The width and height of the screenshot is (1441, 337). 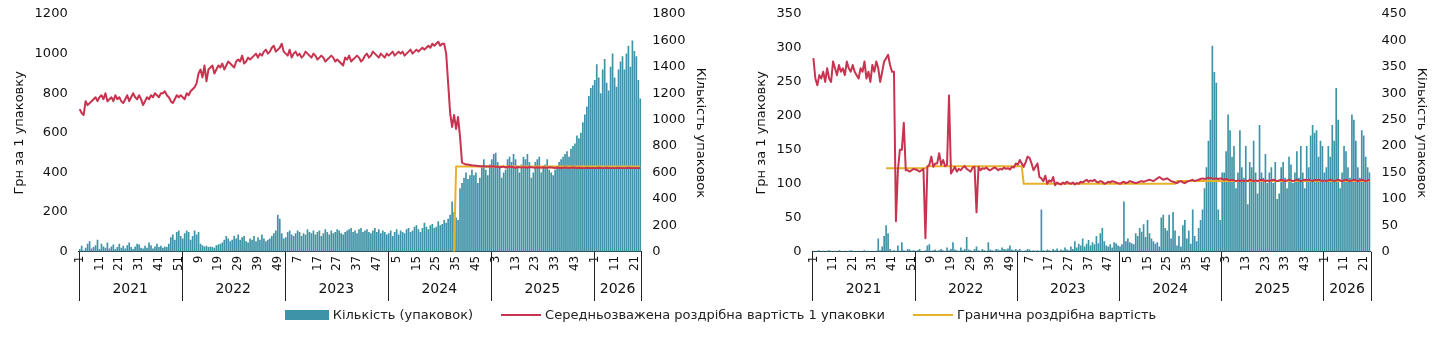 I want to click on y-tick-label: 50, so click(x=793, y=217).